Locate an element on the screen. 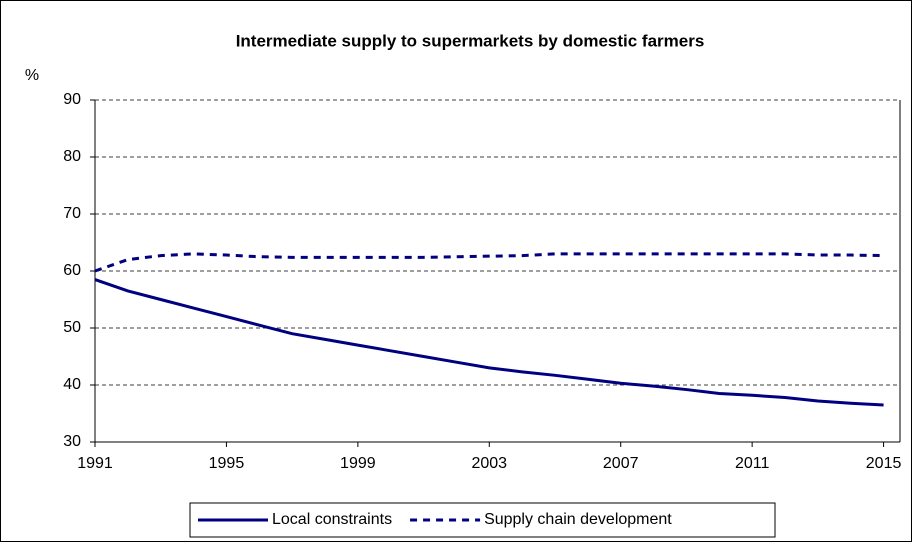  x-tick-label: 2003 is located at coordinates (489, 463).